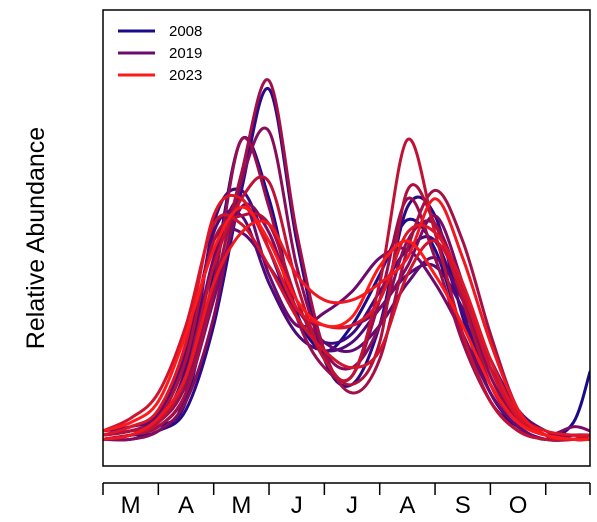 Image resolution: width=597 pixels, height=522 pixels. I want to click on legend-label: 2019, so click(185, 53).